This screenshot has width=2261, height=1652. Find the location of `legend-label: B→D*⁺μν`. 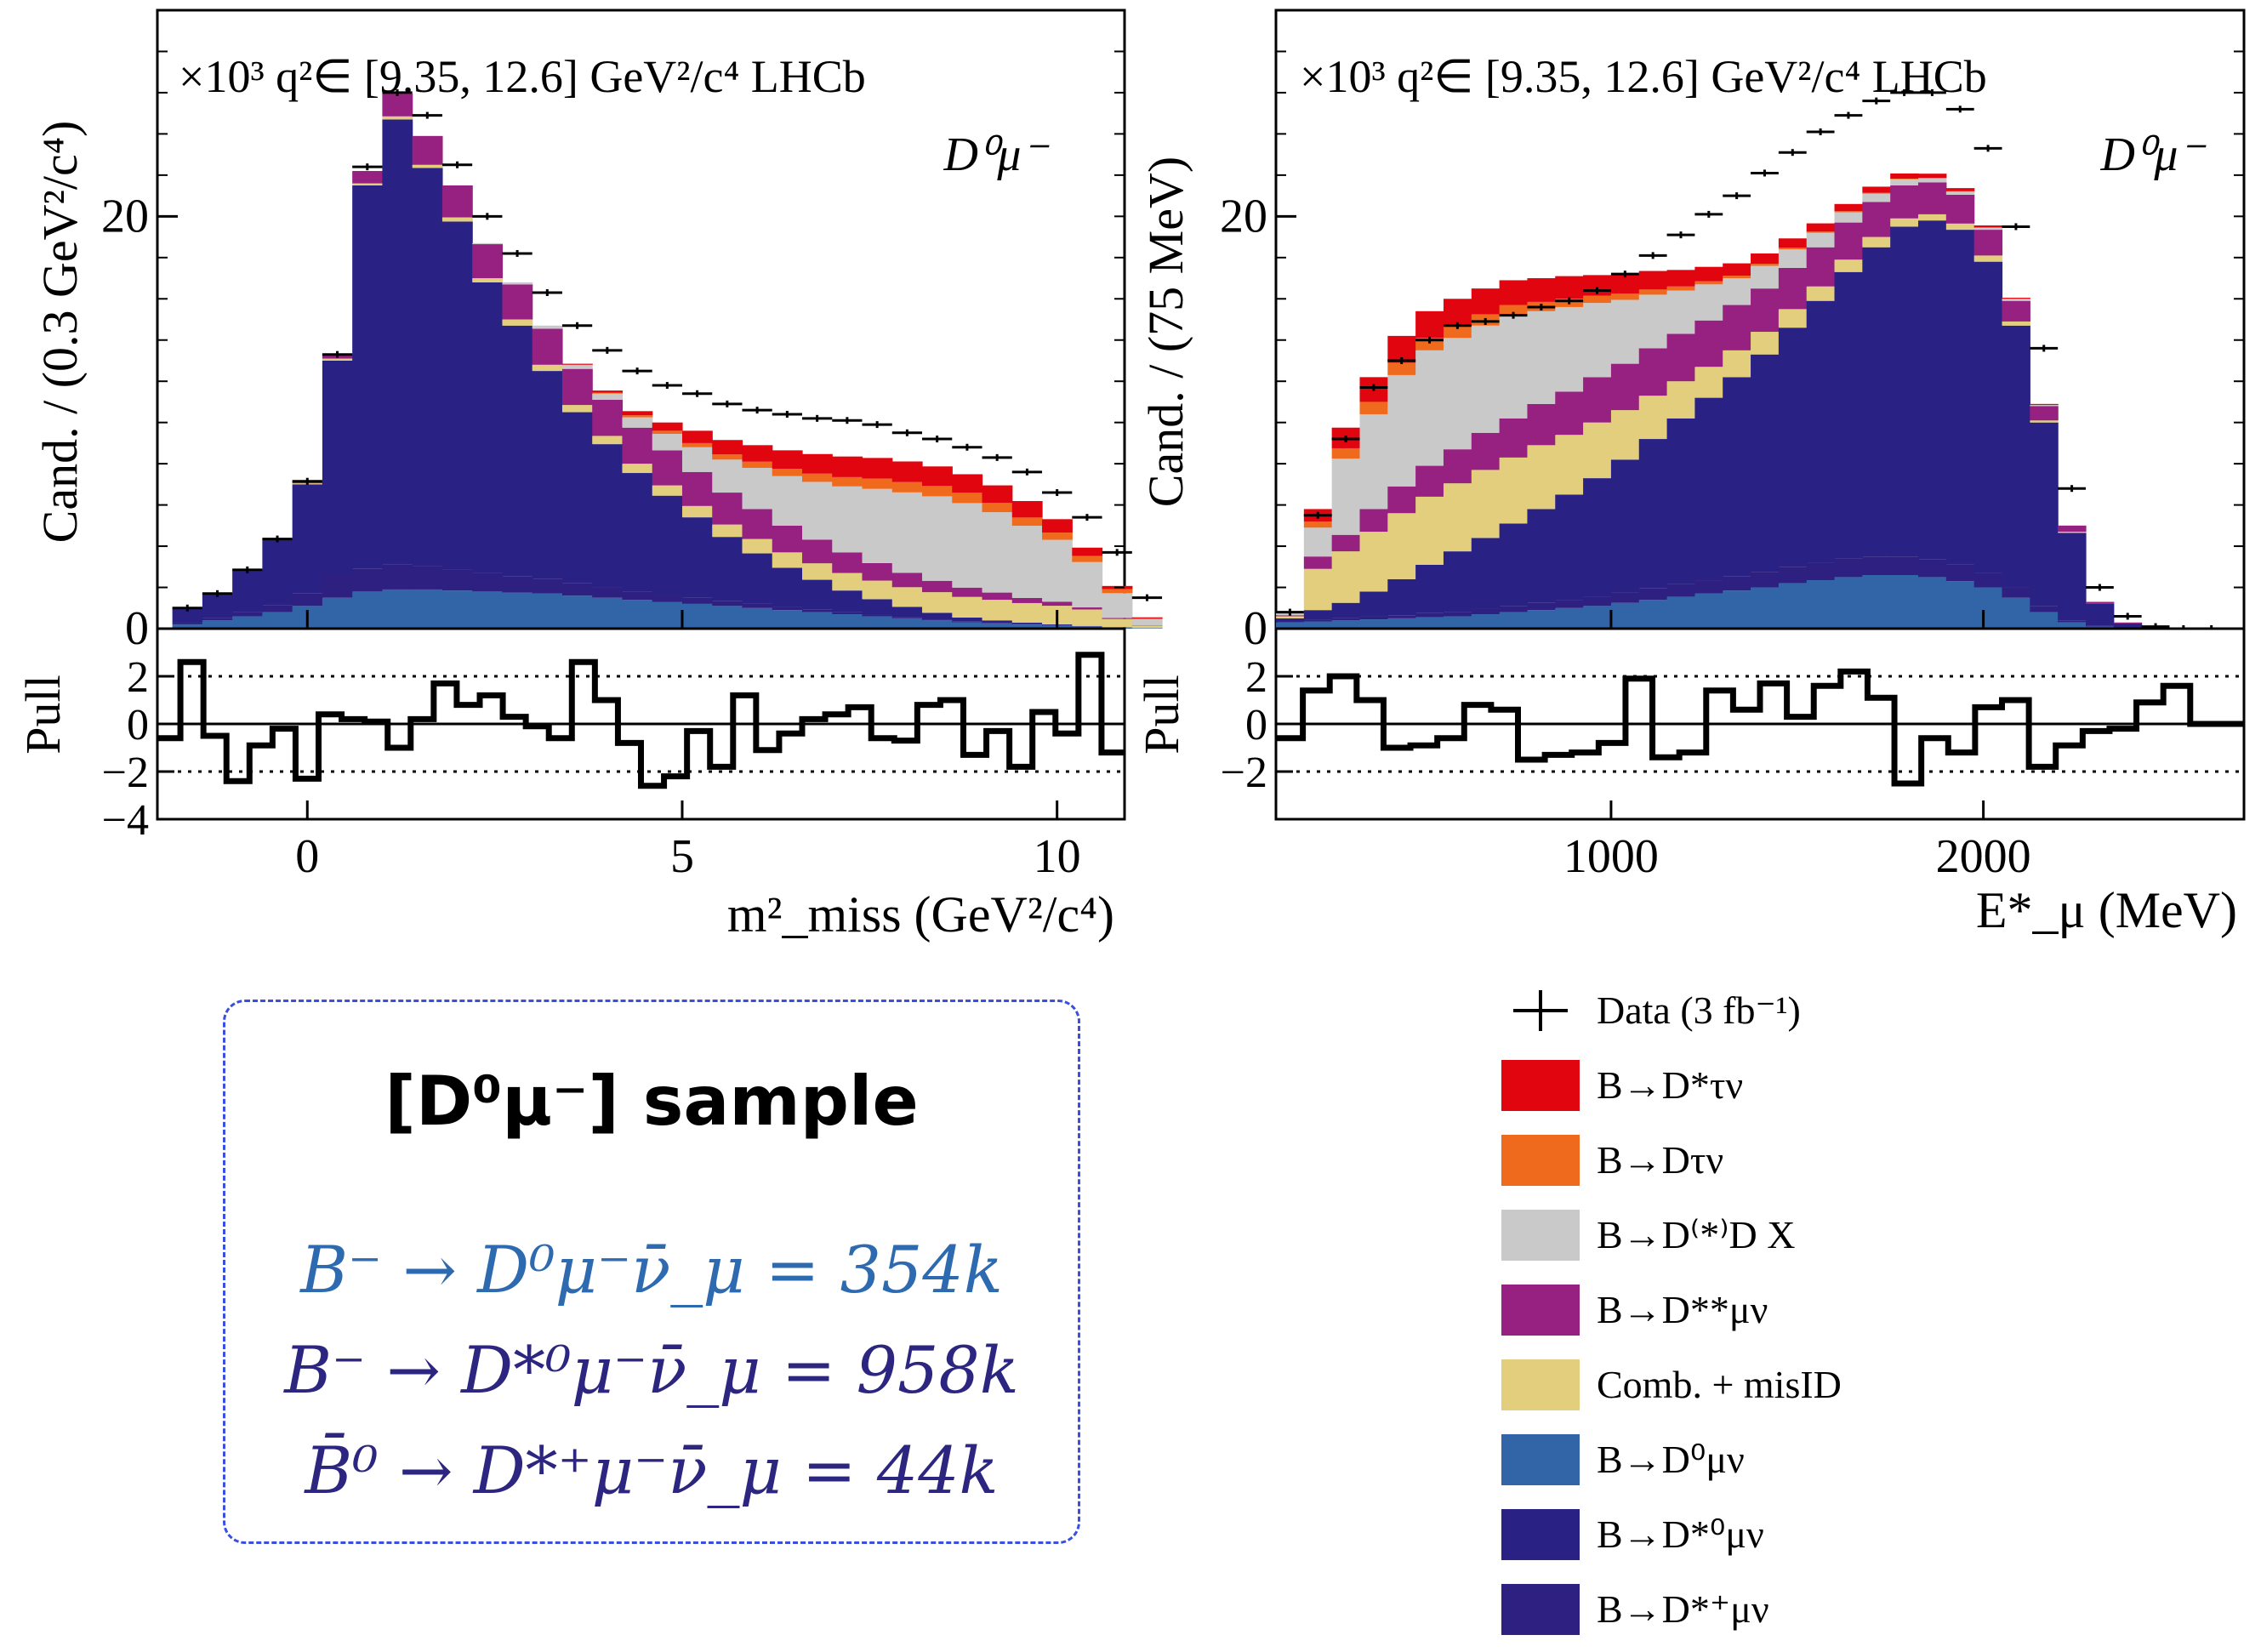

legend-label: B→D*⁺μν is located at coordinates (1683, 1609).